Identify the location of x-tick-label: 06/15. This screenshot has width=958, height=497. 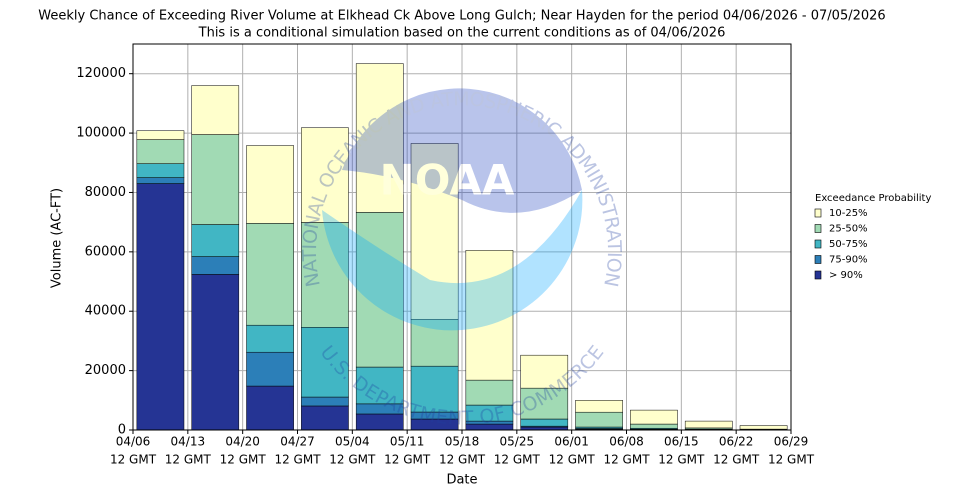
(681, 442).